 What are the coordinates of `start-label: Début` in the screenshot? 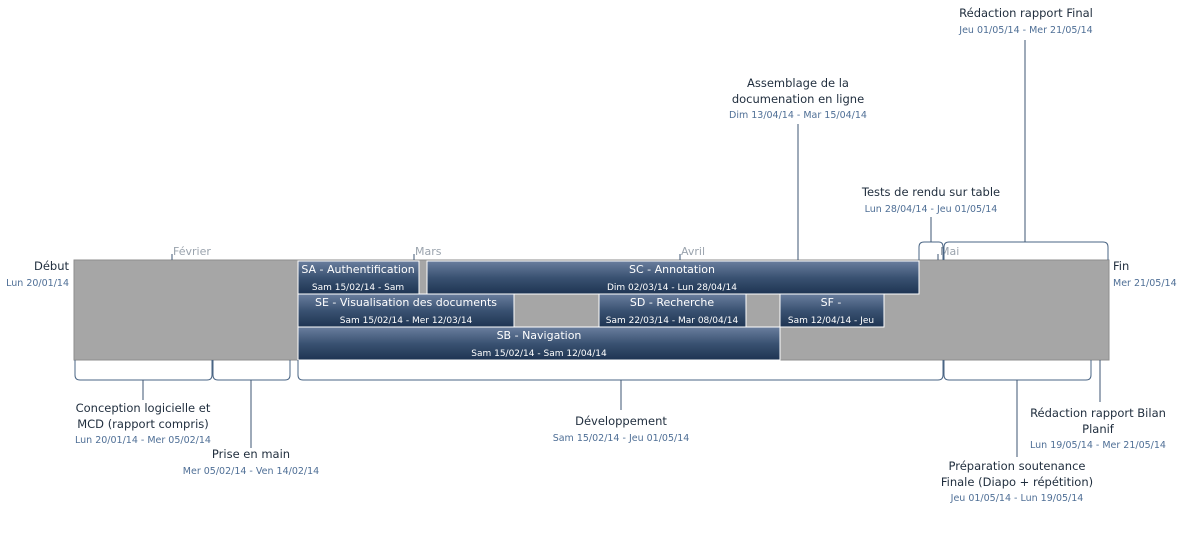 It's located at (52, 266).